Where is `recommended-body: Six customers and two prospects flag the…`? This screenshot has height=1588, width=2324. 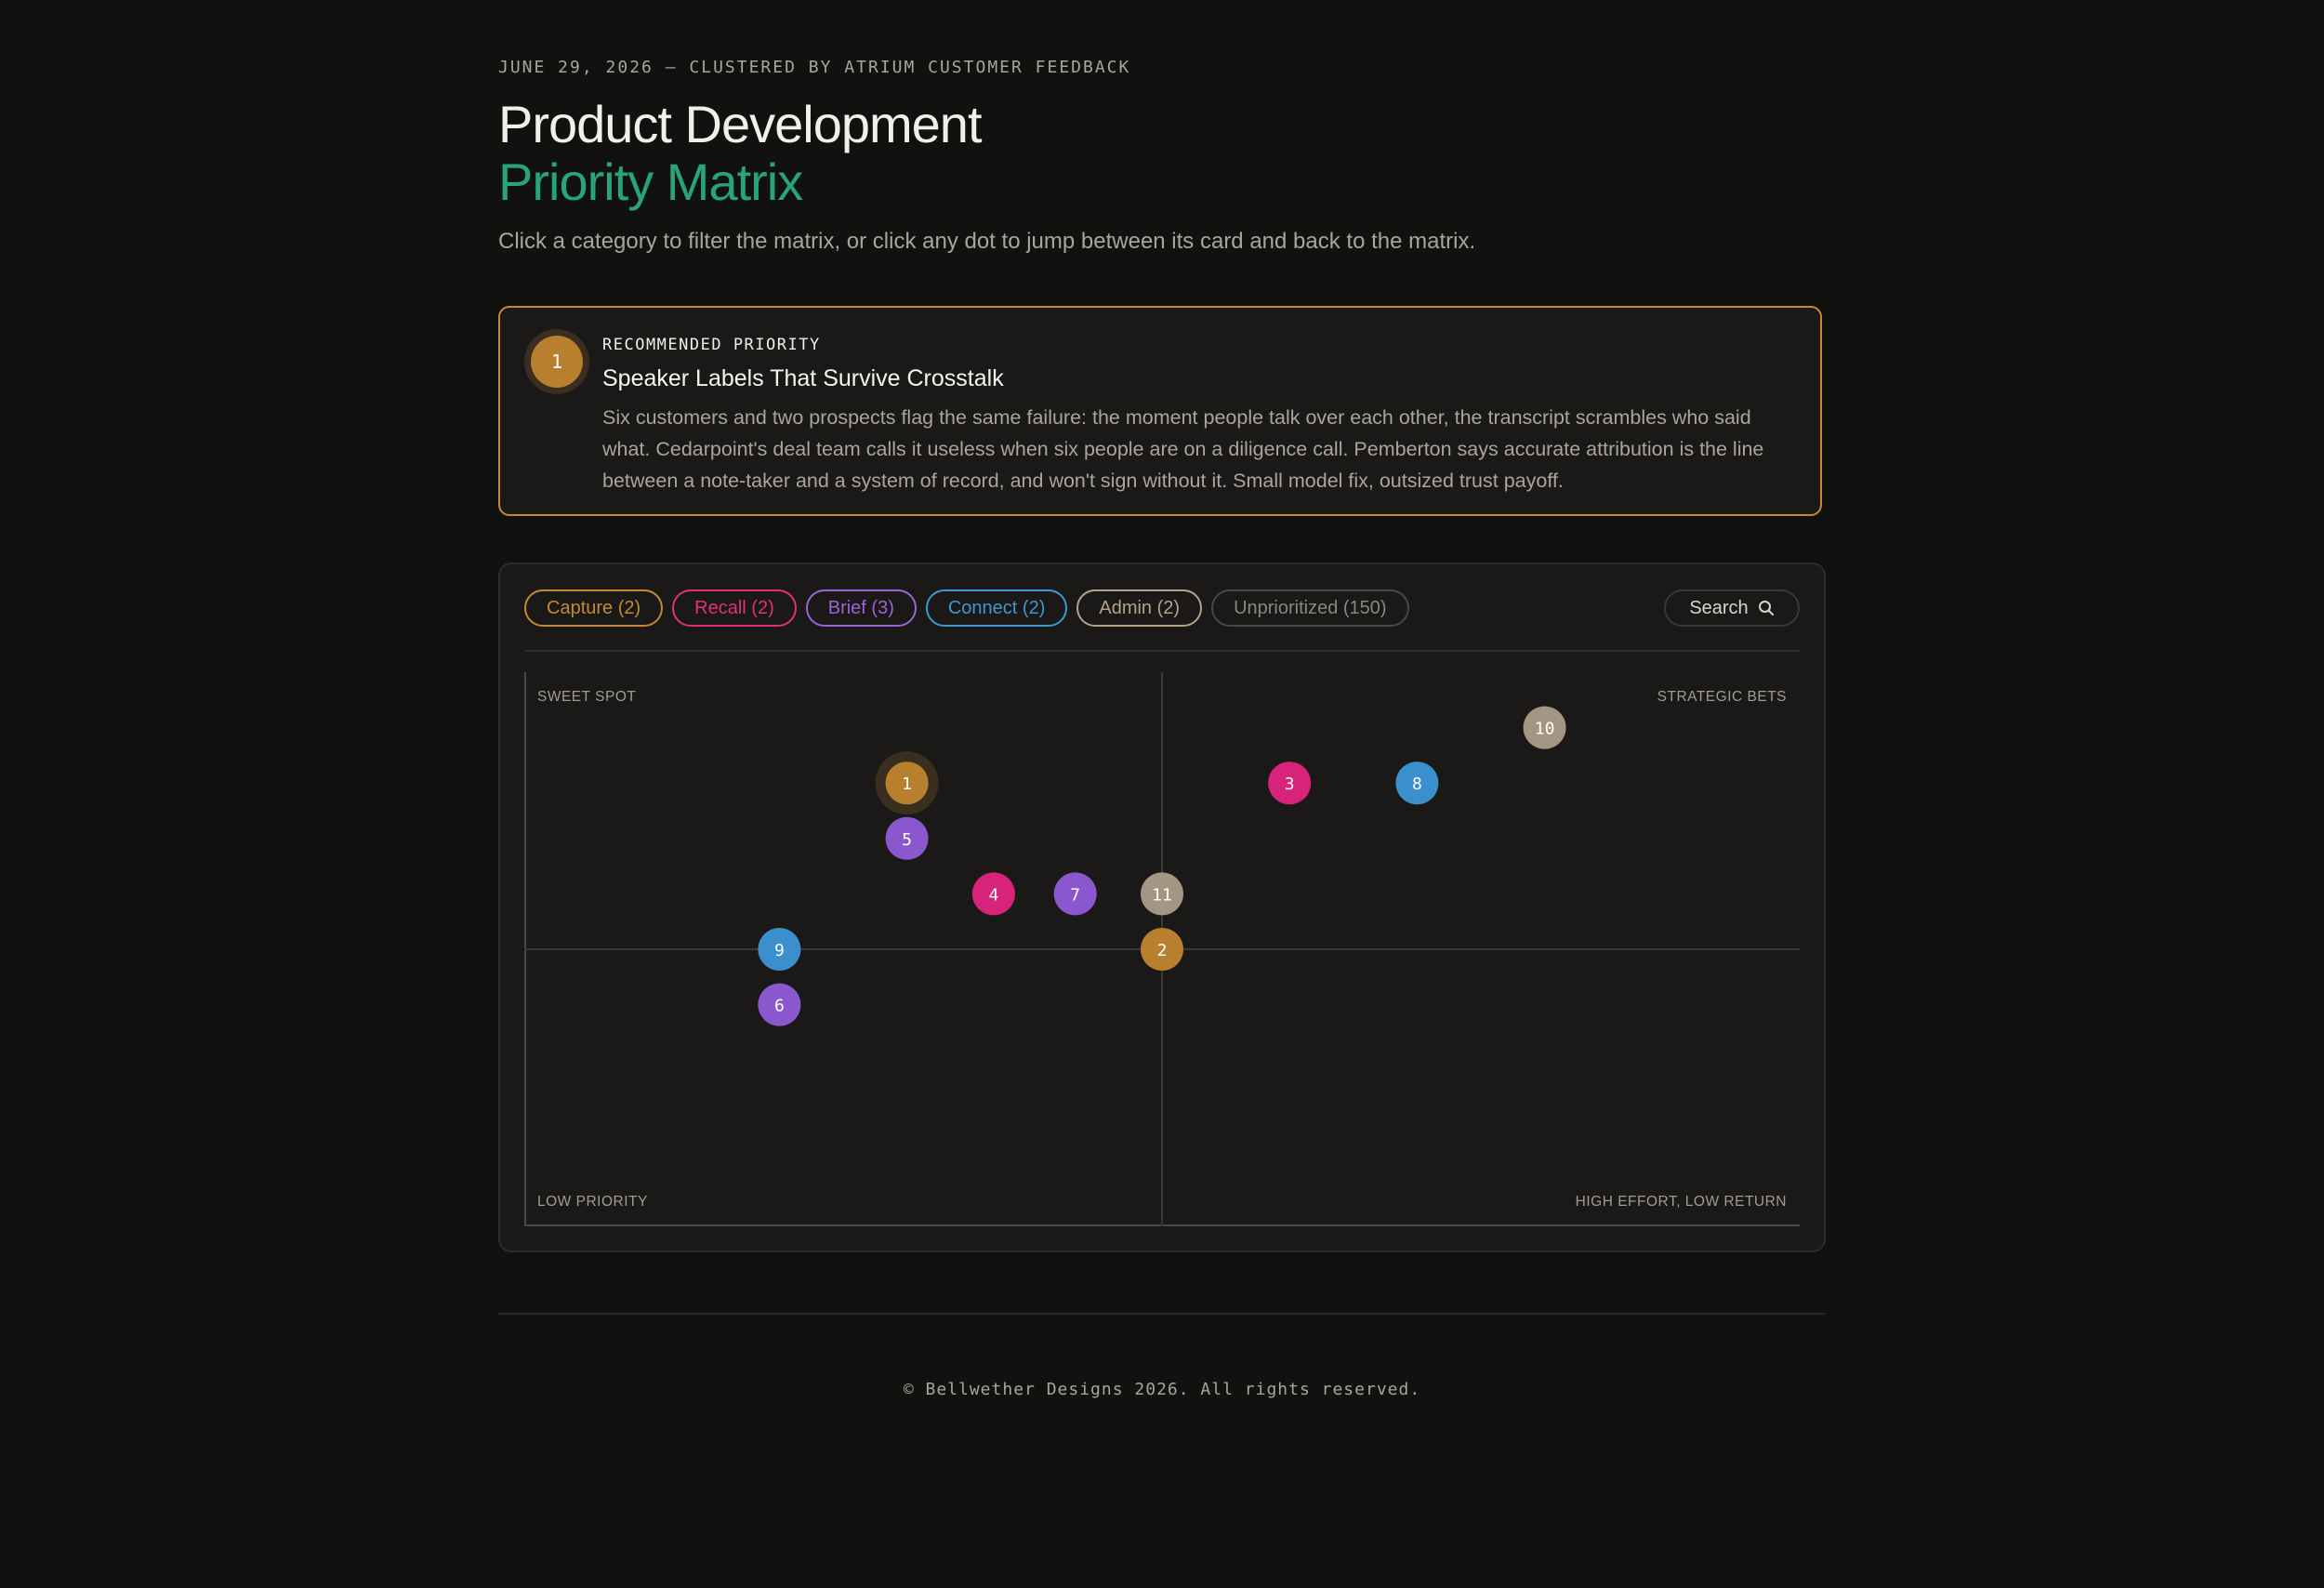
recommended-body: Six customers and two prospects flag the… is located at coordinates (1183, 449).